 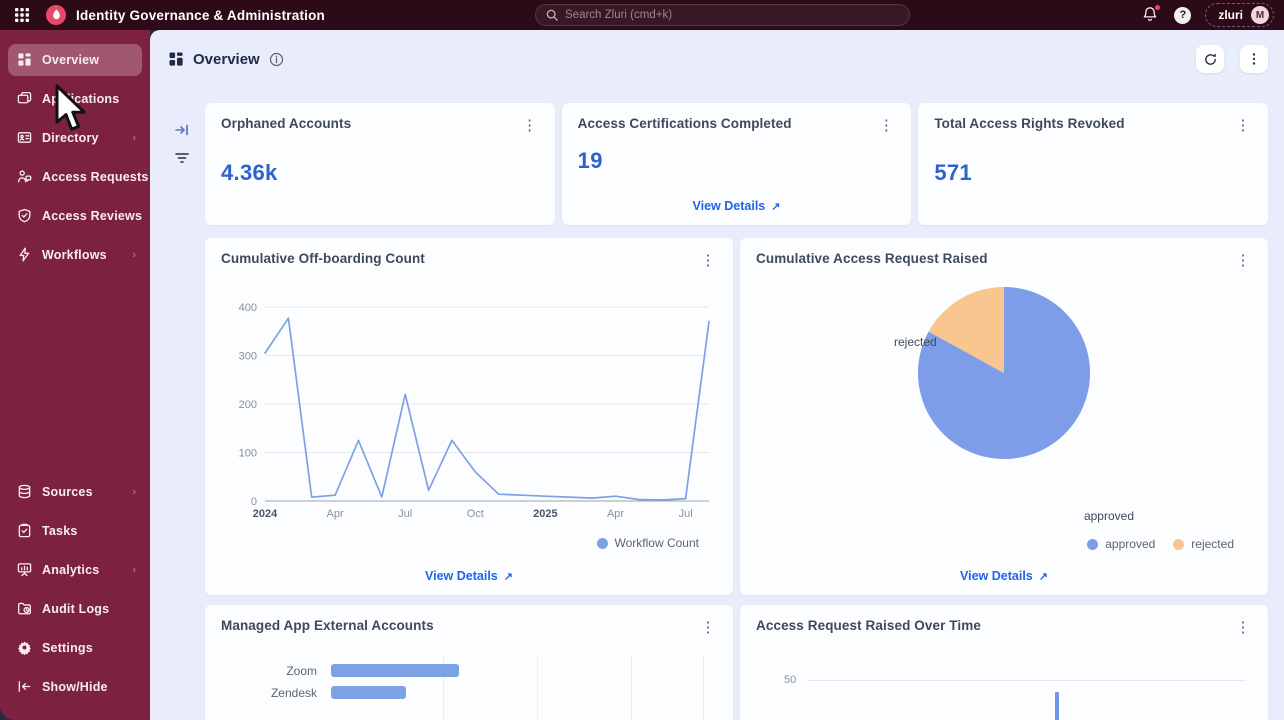 What do you see at coordinates (1183, 15) in the screenshot?
I see `help-button: ?` at bounding box center [1183, 15].